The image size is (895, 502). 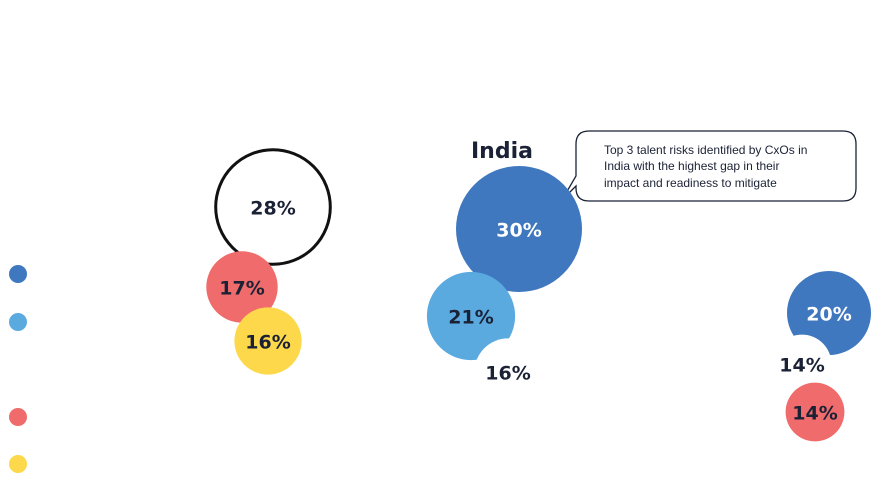 What do you see at coordinates (690, 183) in the screenshot?
I see `annotation-line: impact and readiness to mitigate` at bounding box center [690, 183].